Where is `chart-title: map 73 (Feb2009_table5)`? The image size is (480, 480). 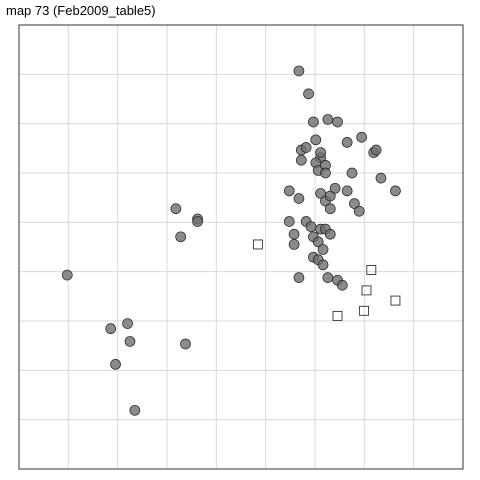 chart-title: map 73 (Feb2009_table5) is located at coordinates (81, 10).